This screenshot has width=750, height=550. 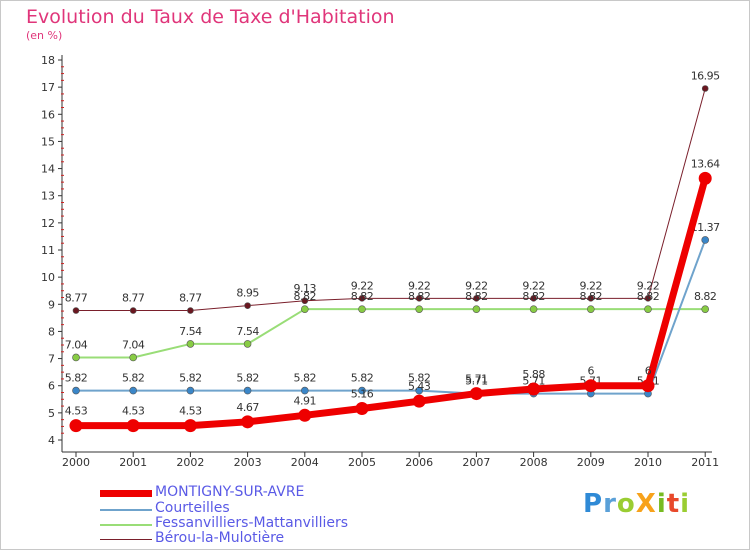 What do you see at coordinates (126, 510) in the screenshot?
I see `legend-swatch-courteilles` at bounding box center [126, 510].